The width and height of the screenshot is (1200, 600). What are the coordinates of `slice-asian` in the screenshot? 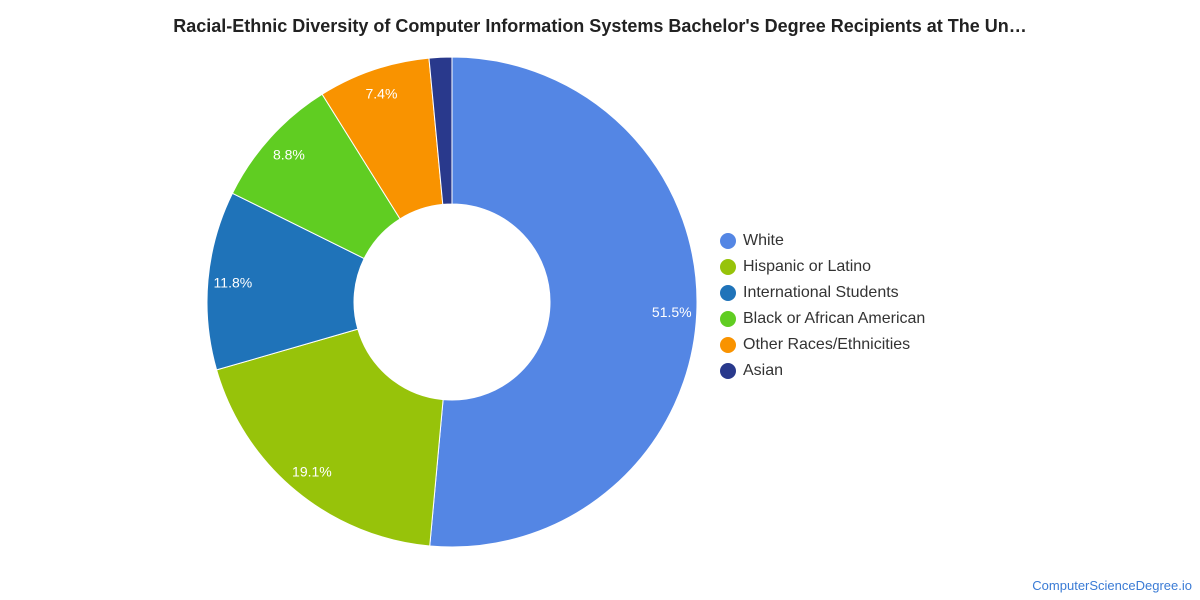 It's located at (440, 130).